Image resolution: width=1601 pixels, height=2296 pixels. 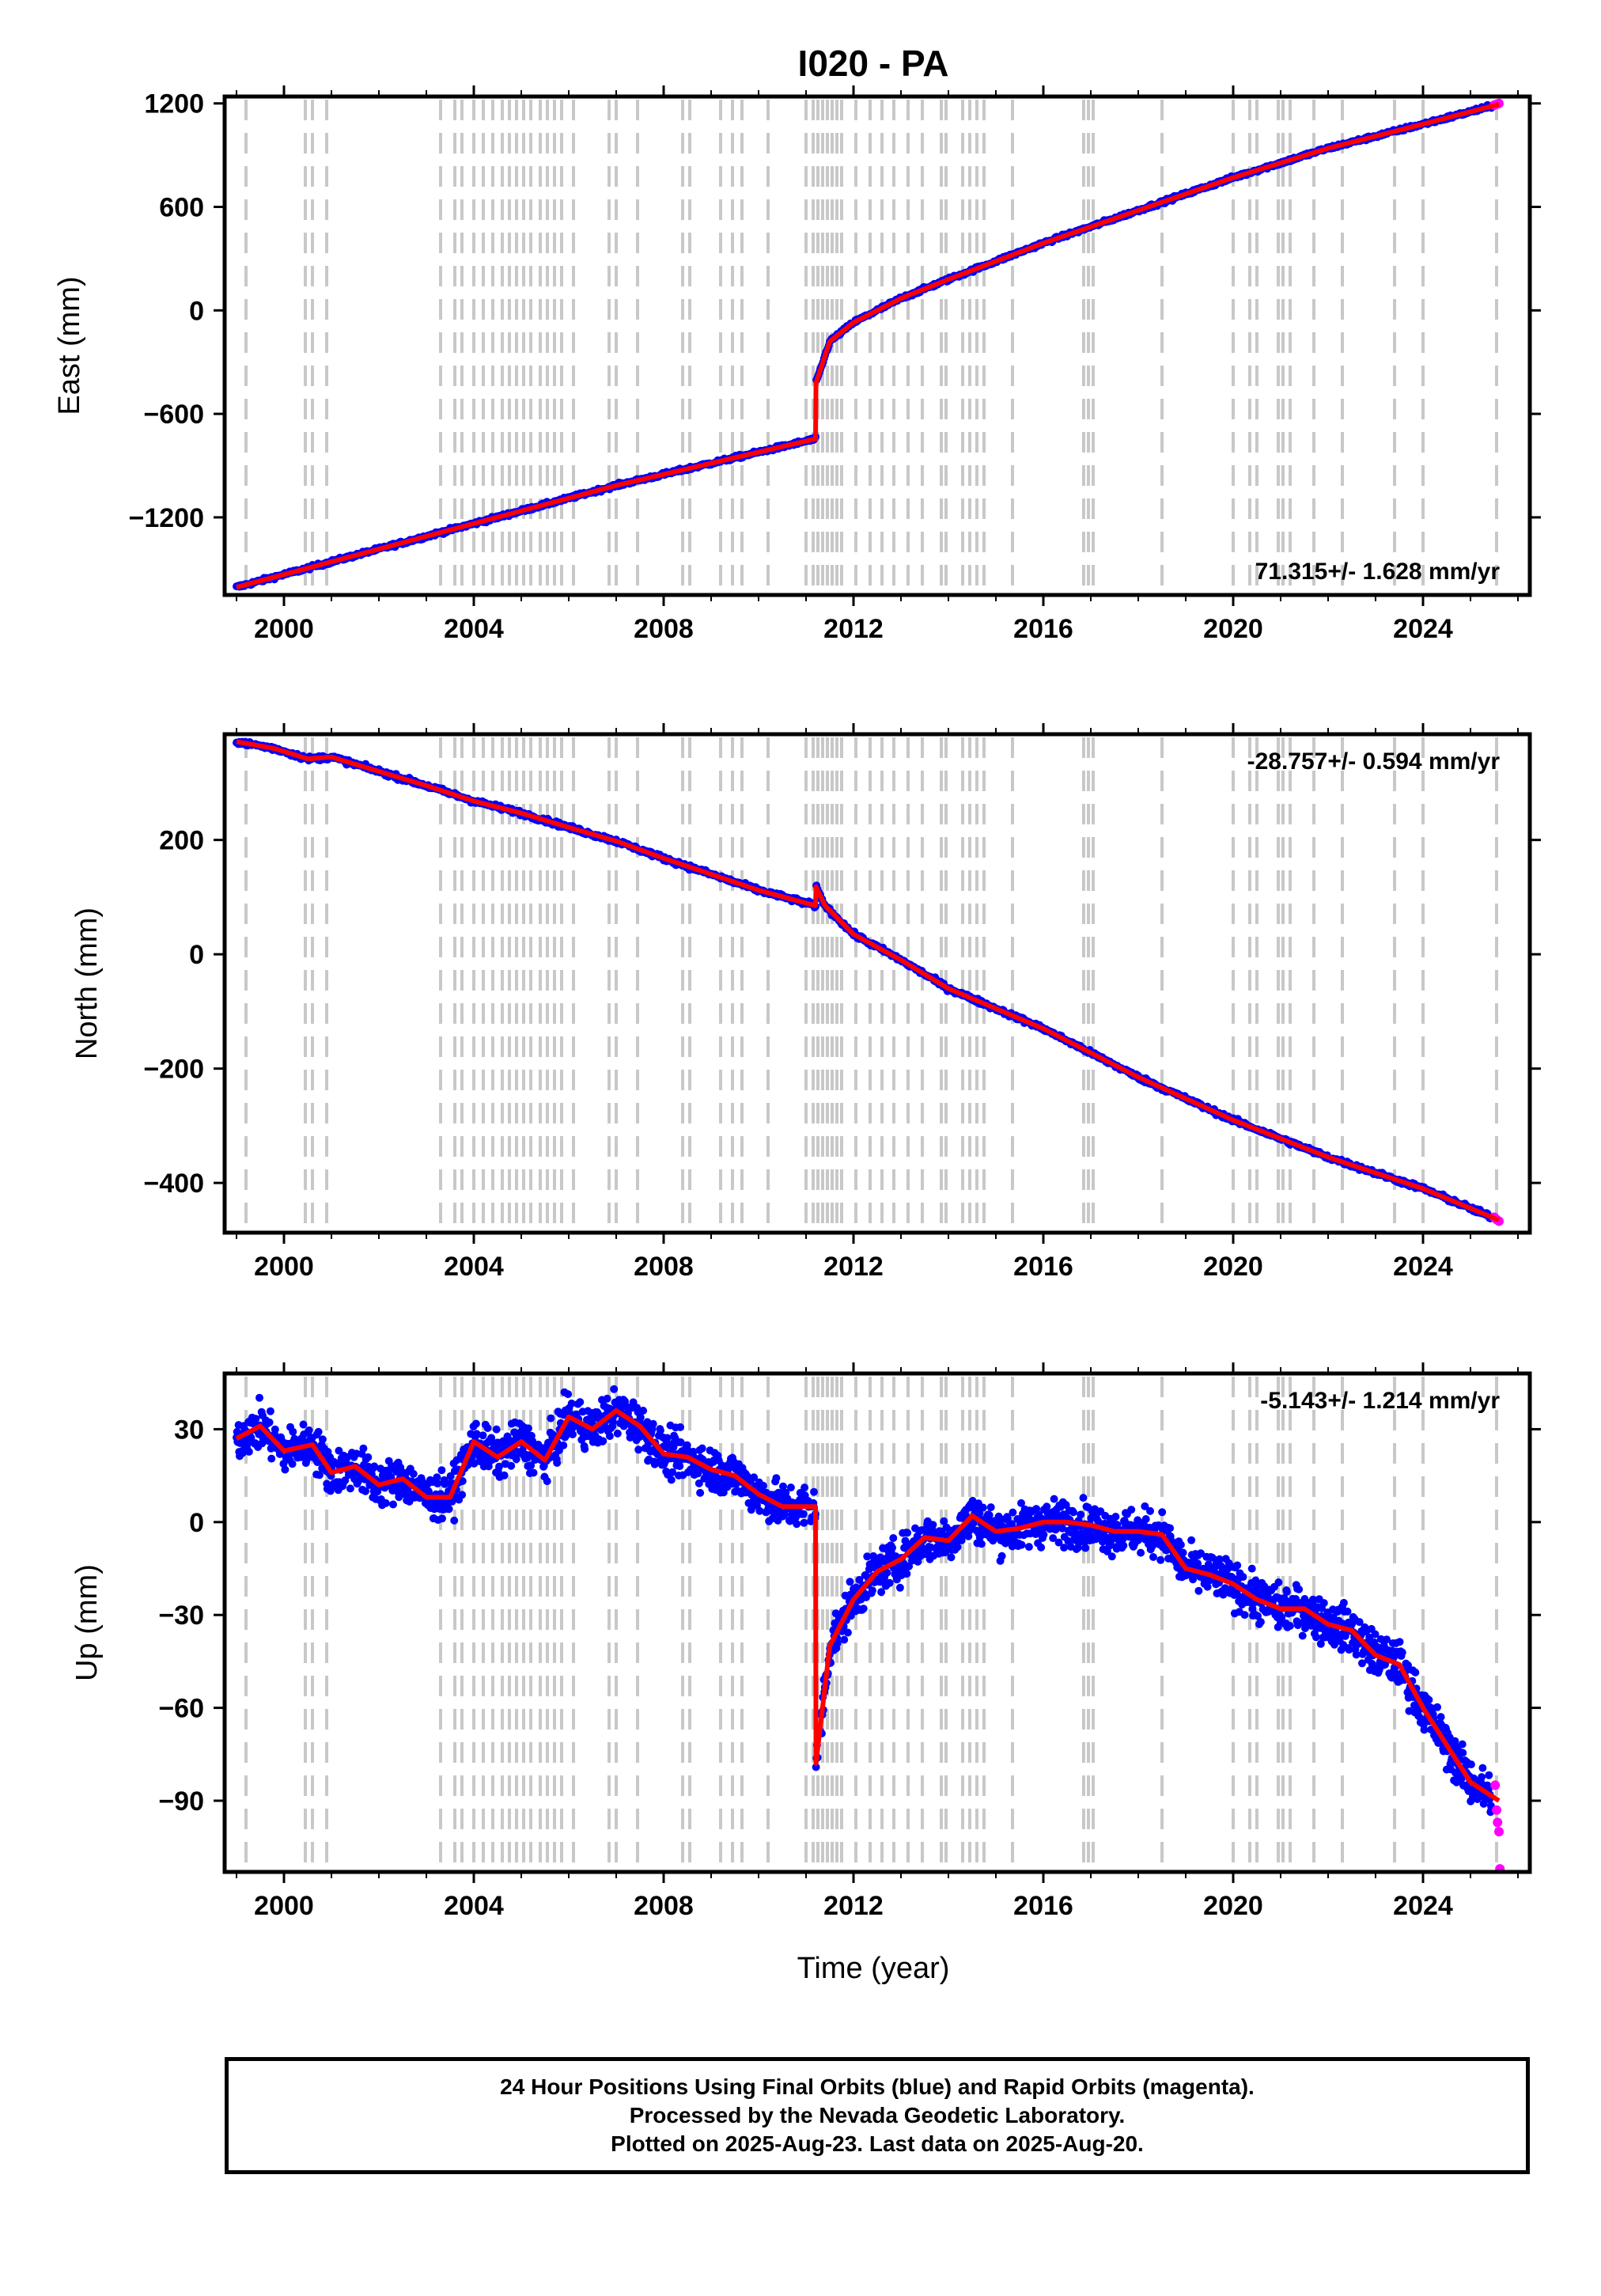 What do you see at coordinates (174, 1070) in the screenshot?
I see `y-tick-label: −200` at bounding box center [174, 1070].